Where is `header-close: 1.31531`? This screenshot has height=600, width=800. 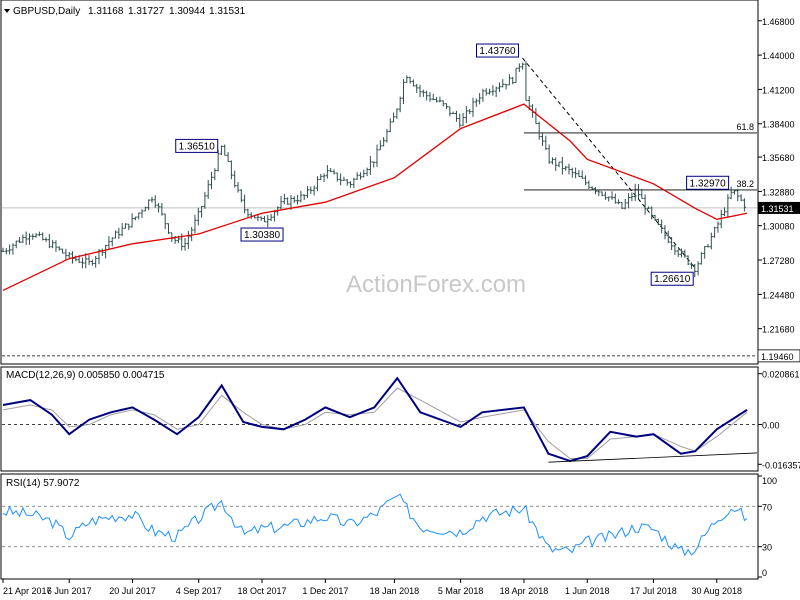
header-close: 1.31531 is located at coordinates (227, 11).